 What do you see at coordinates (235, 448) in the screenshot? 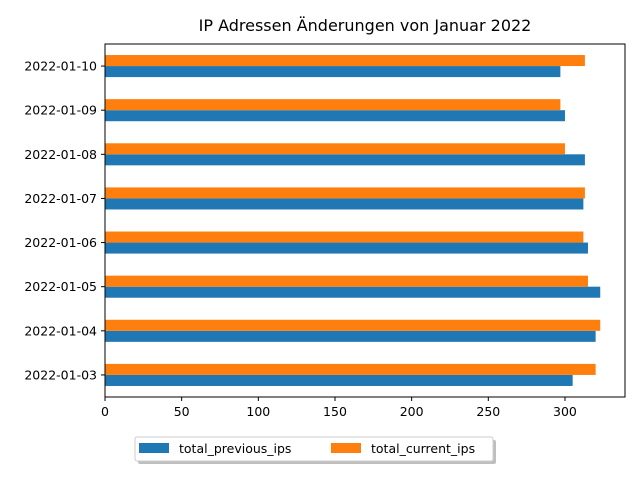
I see `legend-label-total-previous-ips: total_previous_ips` at bounding box center [235, 448].